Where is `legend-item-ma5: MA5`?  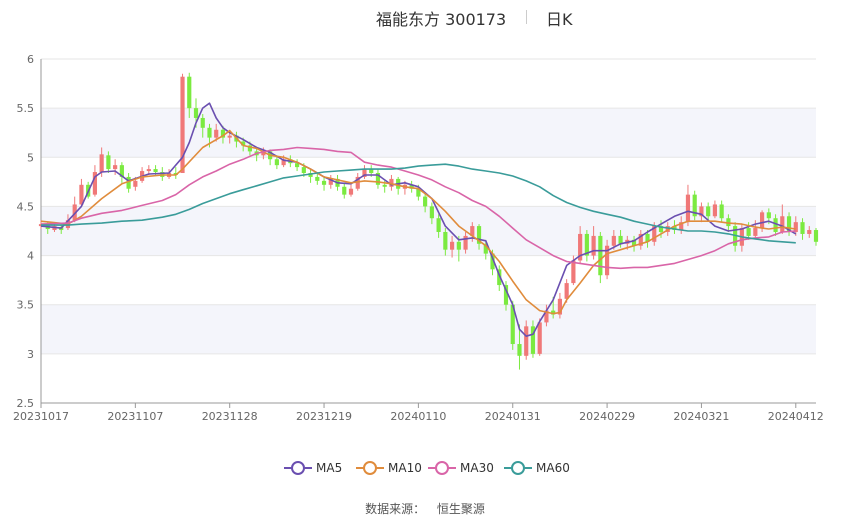 legend-item-ma5: MA5 is located at coordinates (313, 468).